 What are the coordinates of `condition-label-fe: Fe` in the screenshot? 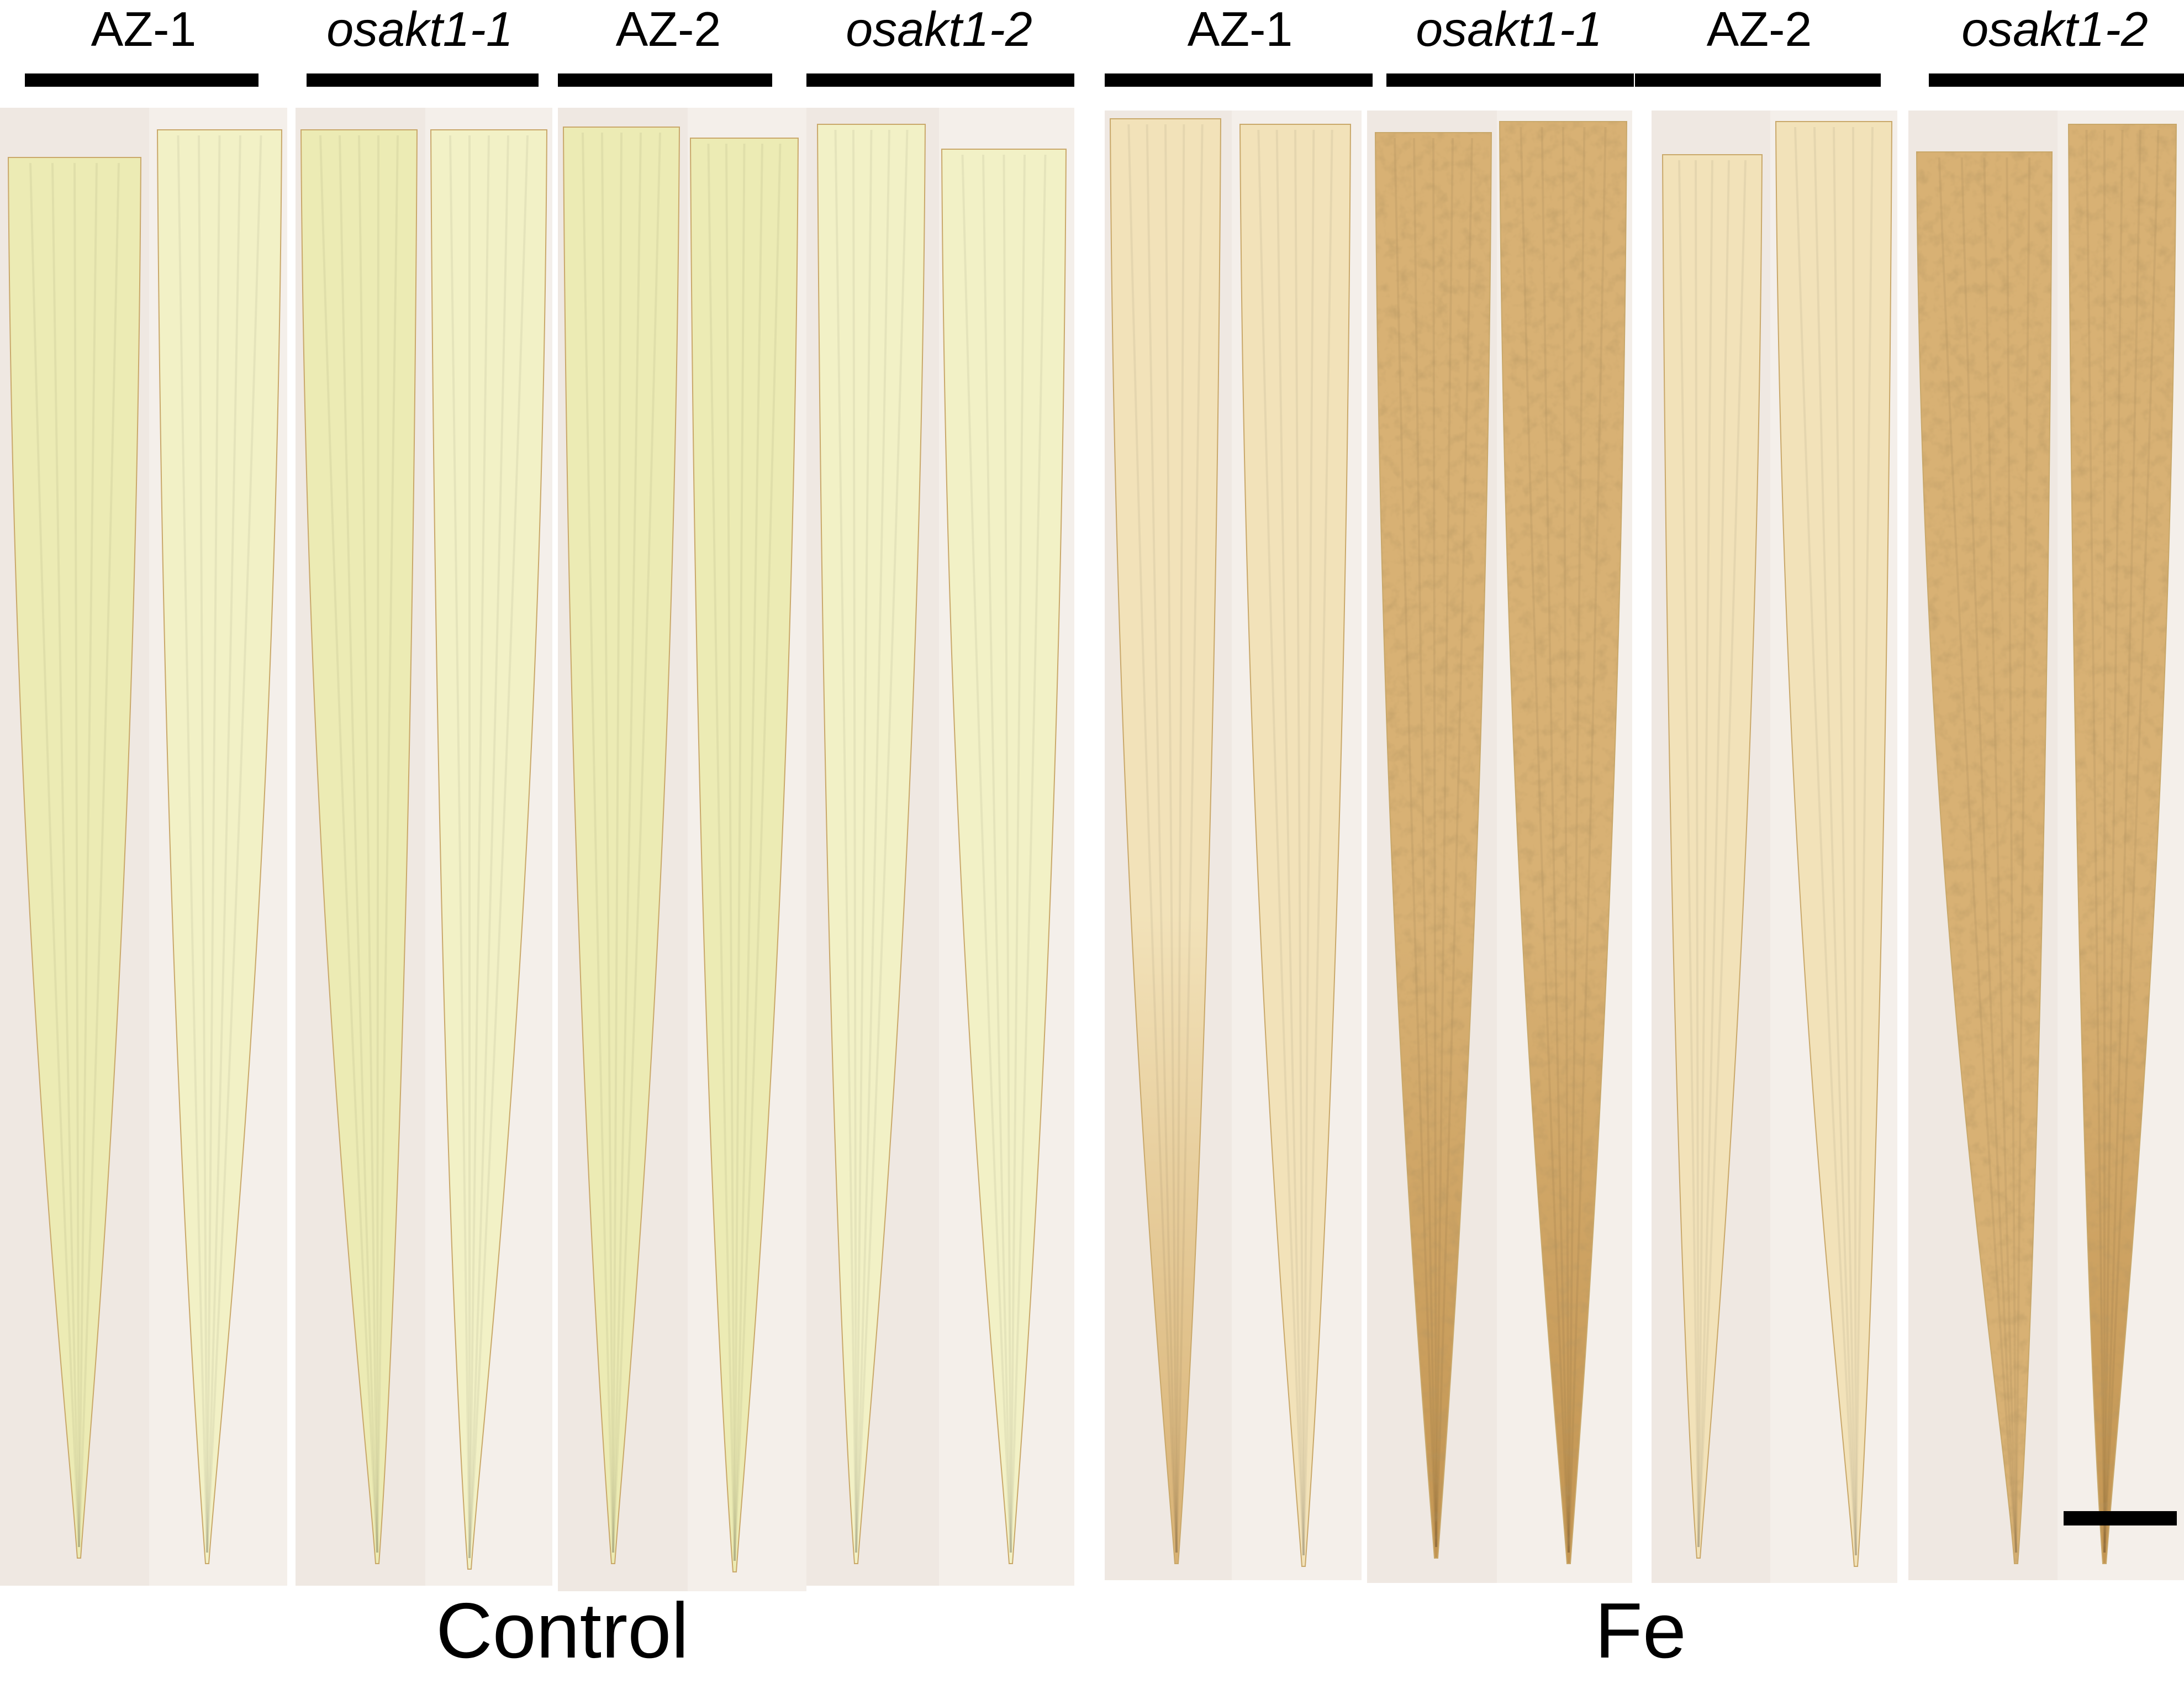 It's located at (1641, 1631).